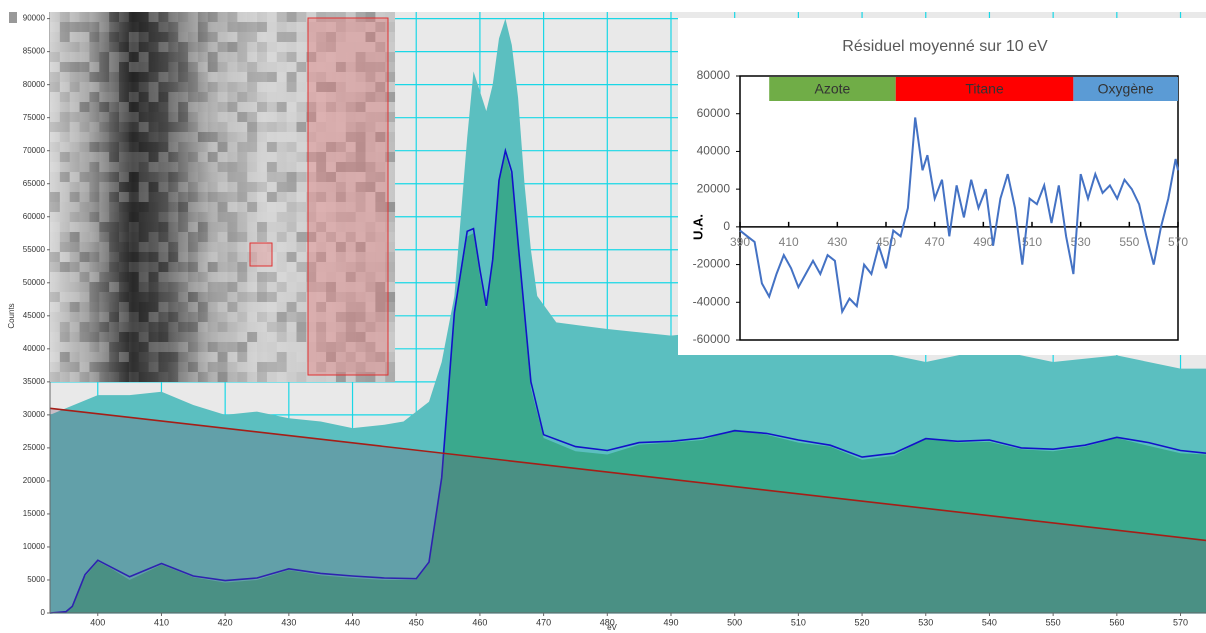 This screenshot has width=1206, height=633. What do you see at coordinates (726, 226) in the screenshot?
I see `y-tick-label: 0` at bounding box center [726, 226].